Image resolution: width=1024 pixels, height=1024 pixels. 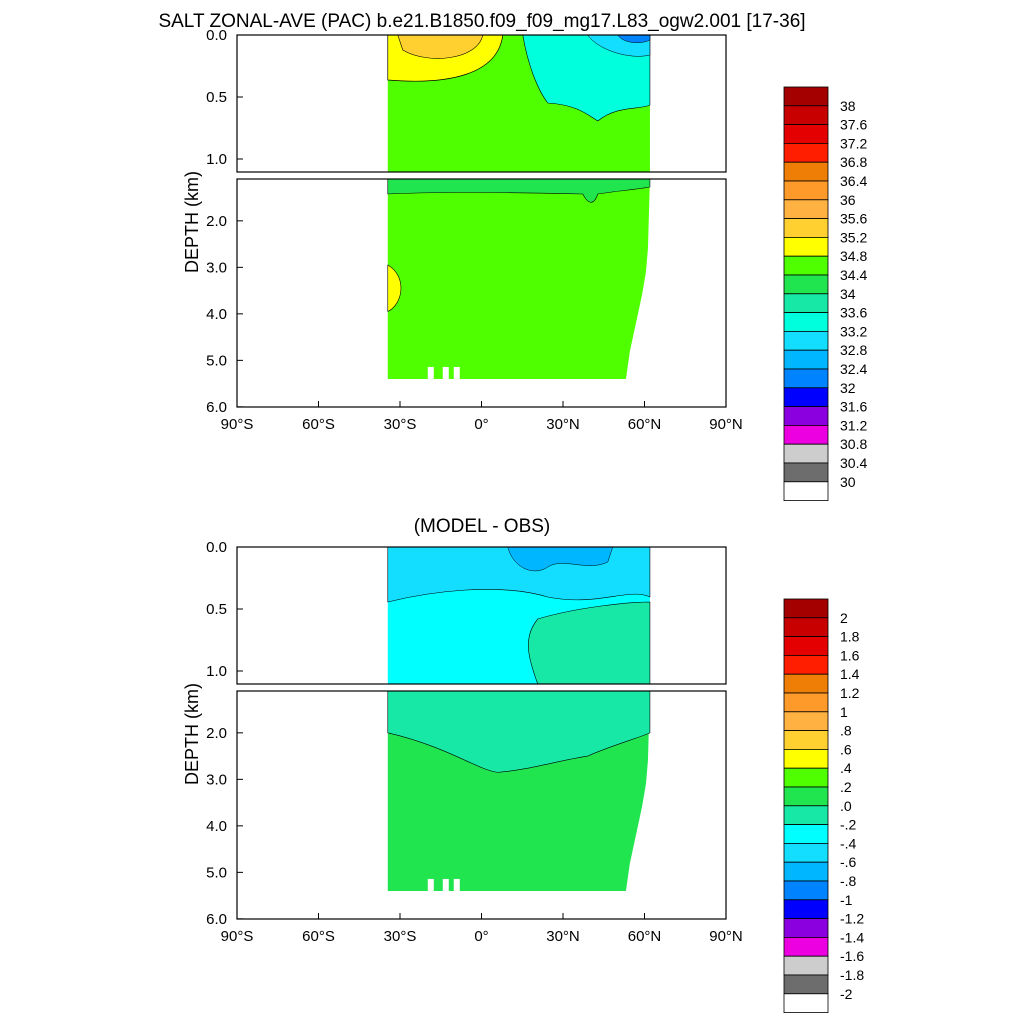 What do you see at coordinates (848, 881) in the screenshot?
I see `colorbar-label: -.8` at bounding box center [848, 881].